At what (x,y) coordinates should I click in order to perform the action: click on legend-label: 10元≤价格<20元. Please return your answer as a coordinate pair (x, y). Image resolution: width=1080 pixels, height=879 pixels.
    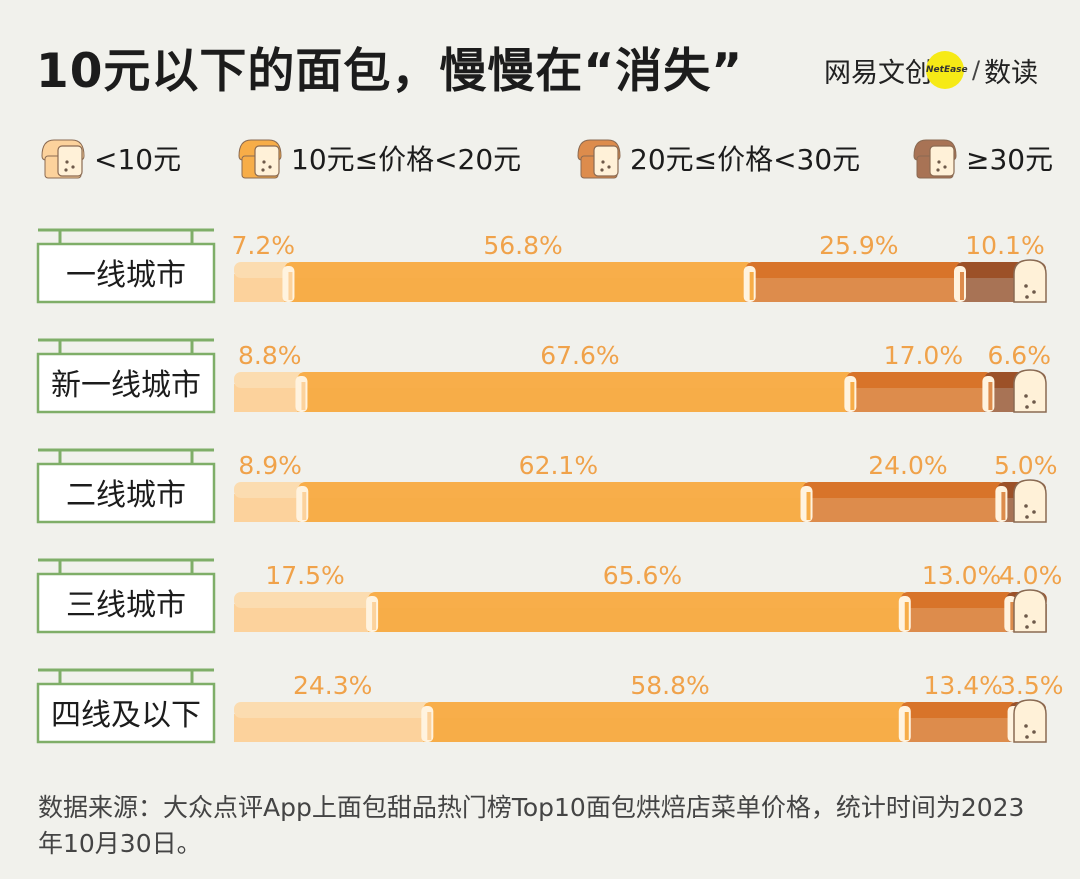
    Looking at the image, I should click on (406, 159).